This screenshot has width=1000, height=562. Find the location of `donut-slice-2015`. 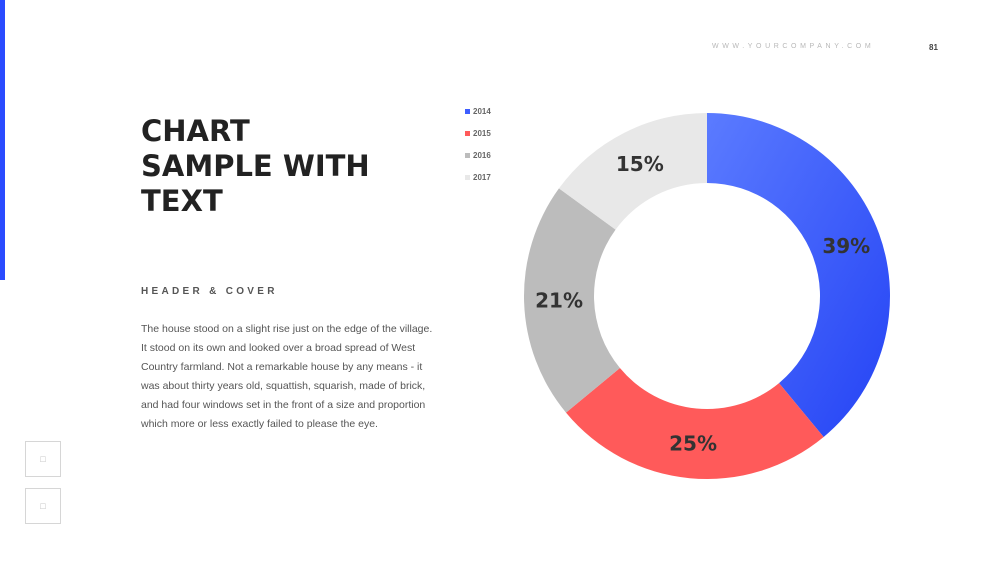

donut-slice-2015 is located at coordinates (694, 423).